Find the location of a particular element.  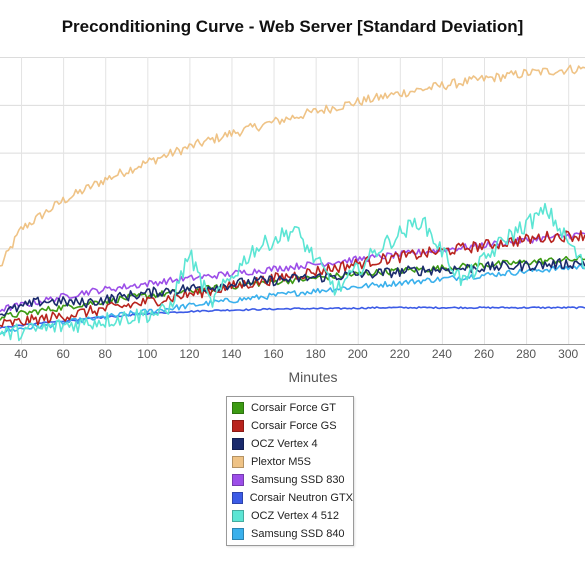

legend-item: OCZ Vertex 4 is located at coordinates (290, 444).